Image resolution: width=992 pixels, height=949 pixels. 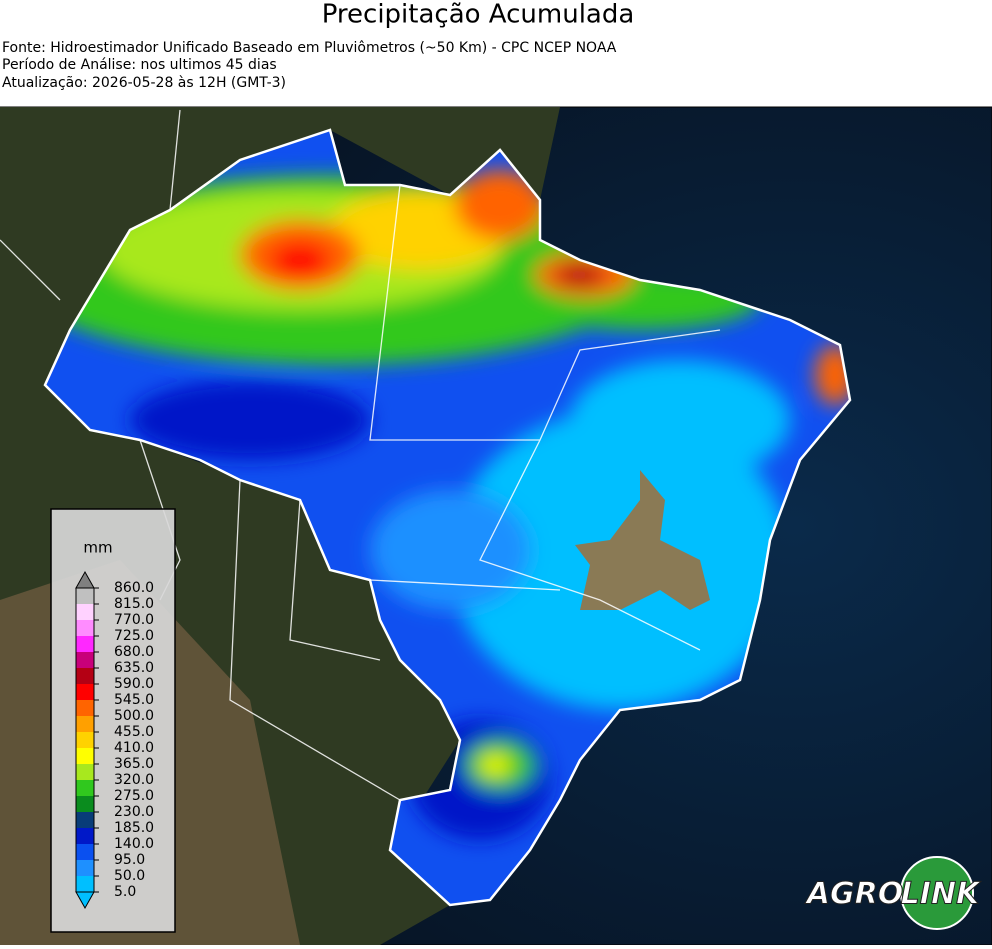 I want to click on legend-box, so click(x=113, y=720).